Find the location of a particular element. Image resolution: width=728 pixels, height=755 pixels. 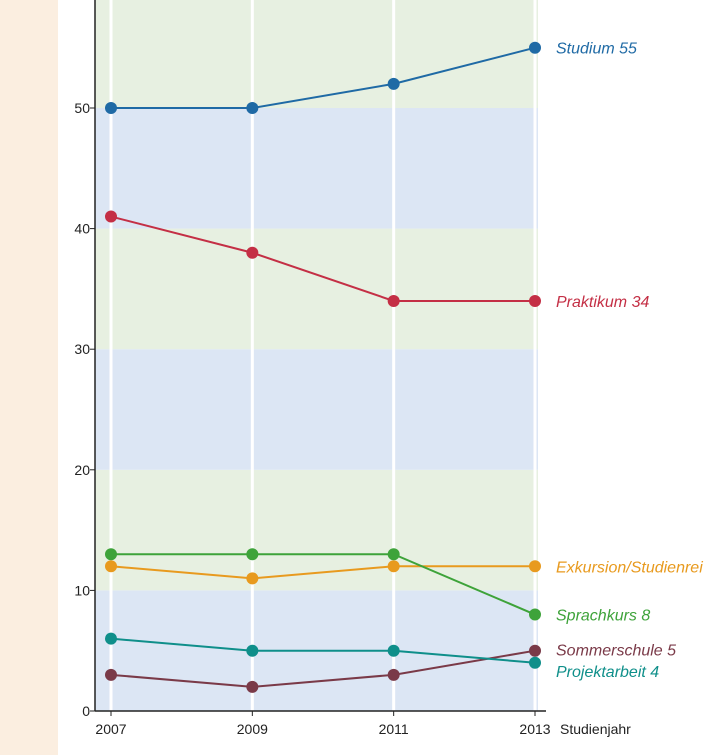

y-tick-label: 20 is located at coordinates (82, 470).